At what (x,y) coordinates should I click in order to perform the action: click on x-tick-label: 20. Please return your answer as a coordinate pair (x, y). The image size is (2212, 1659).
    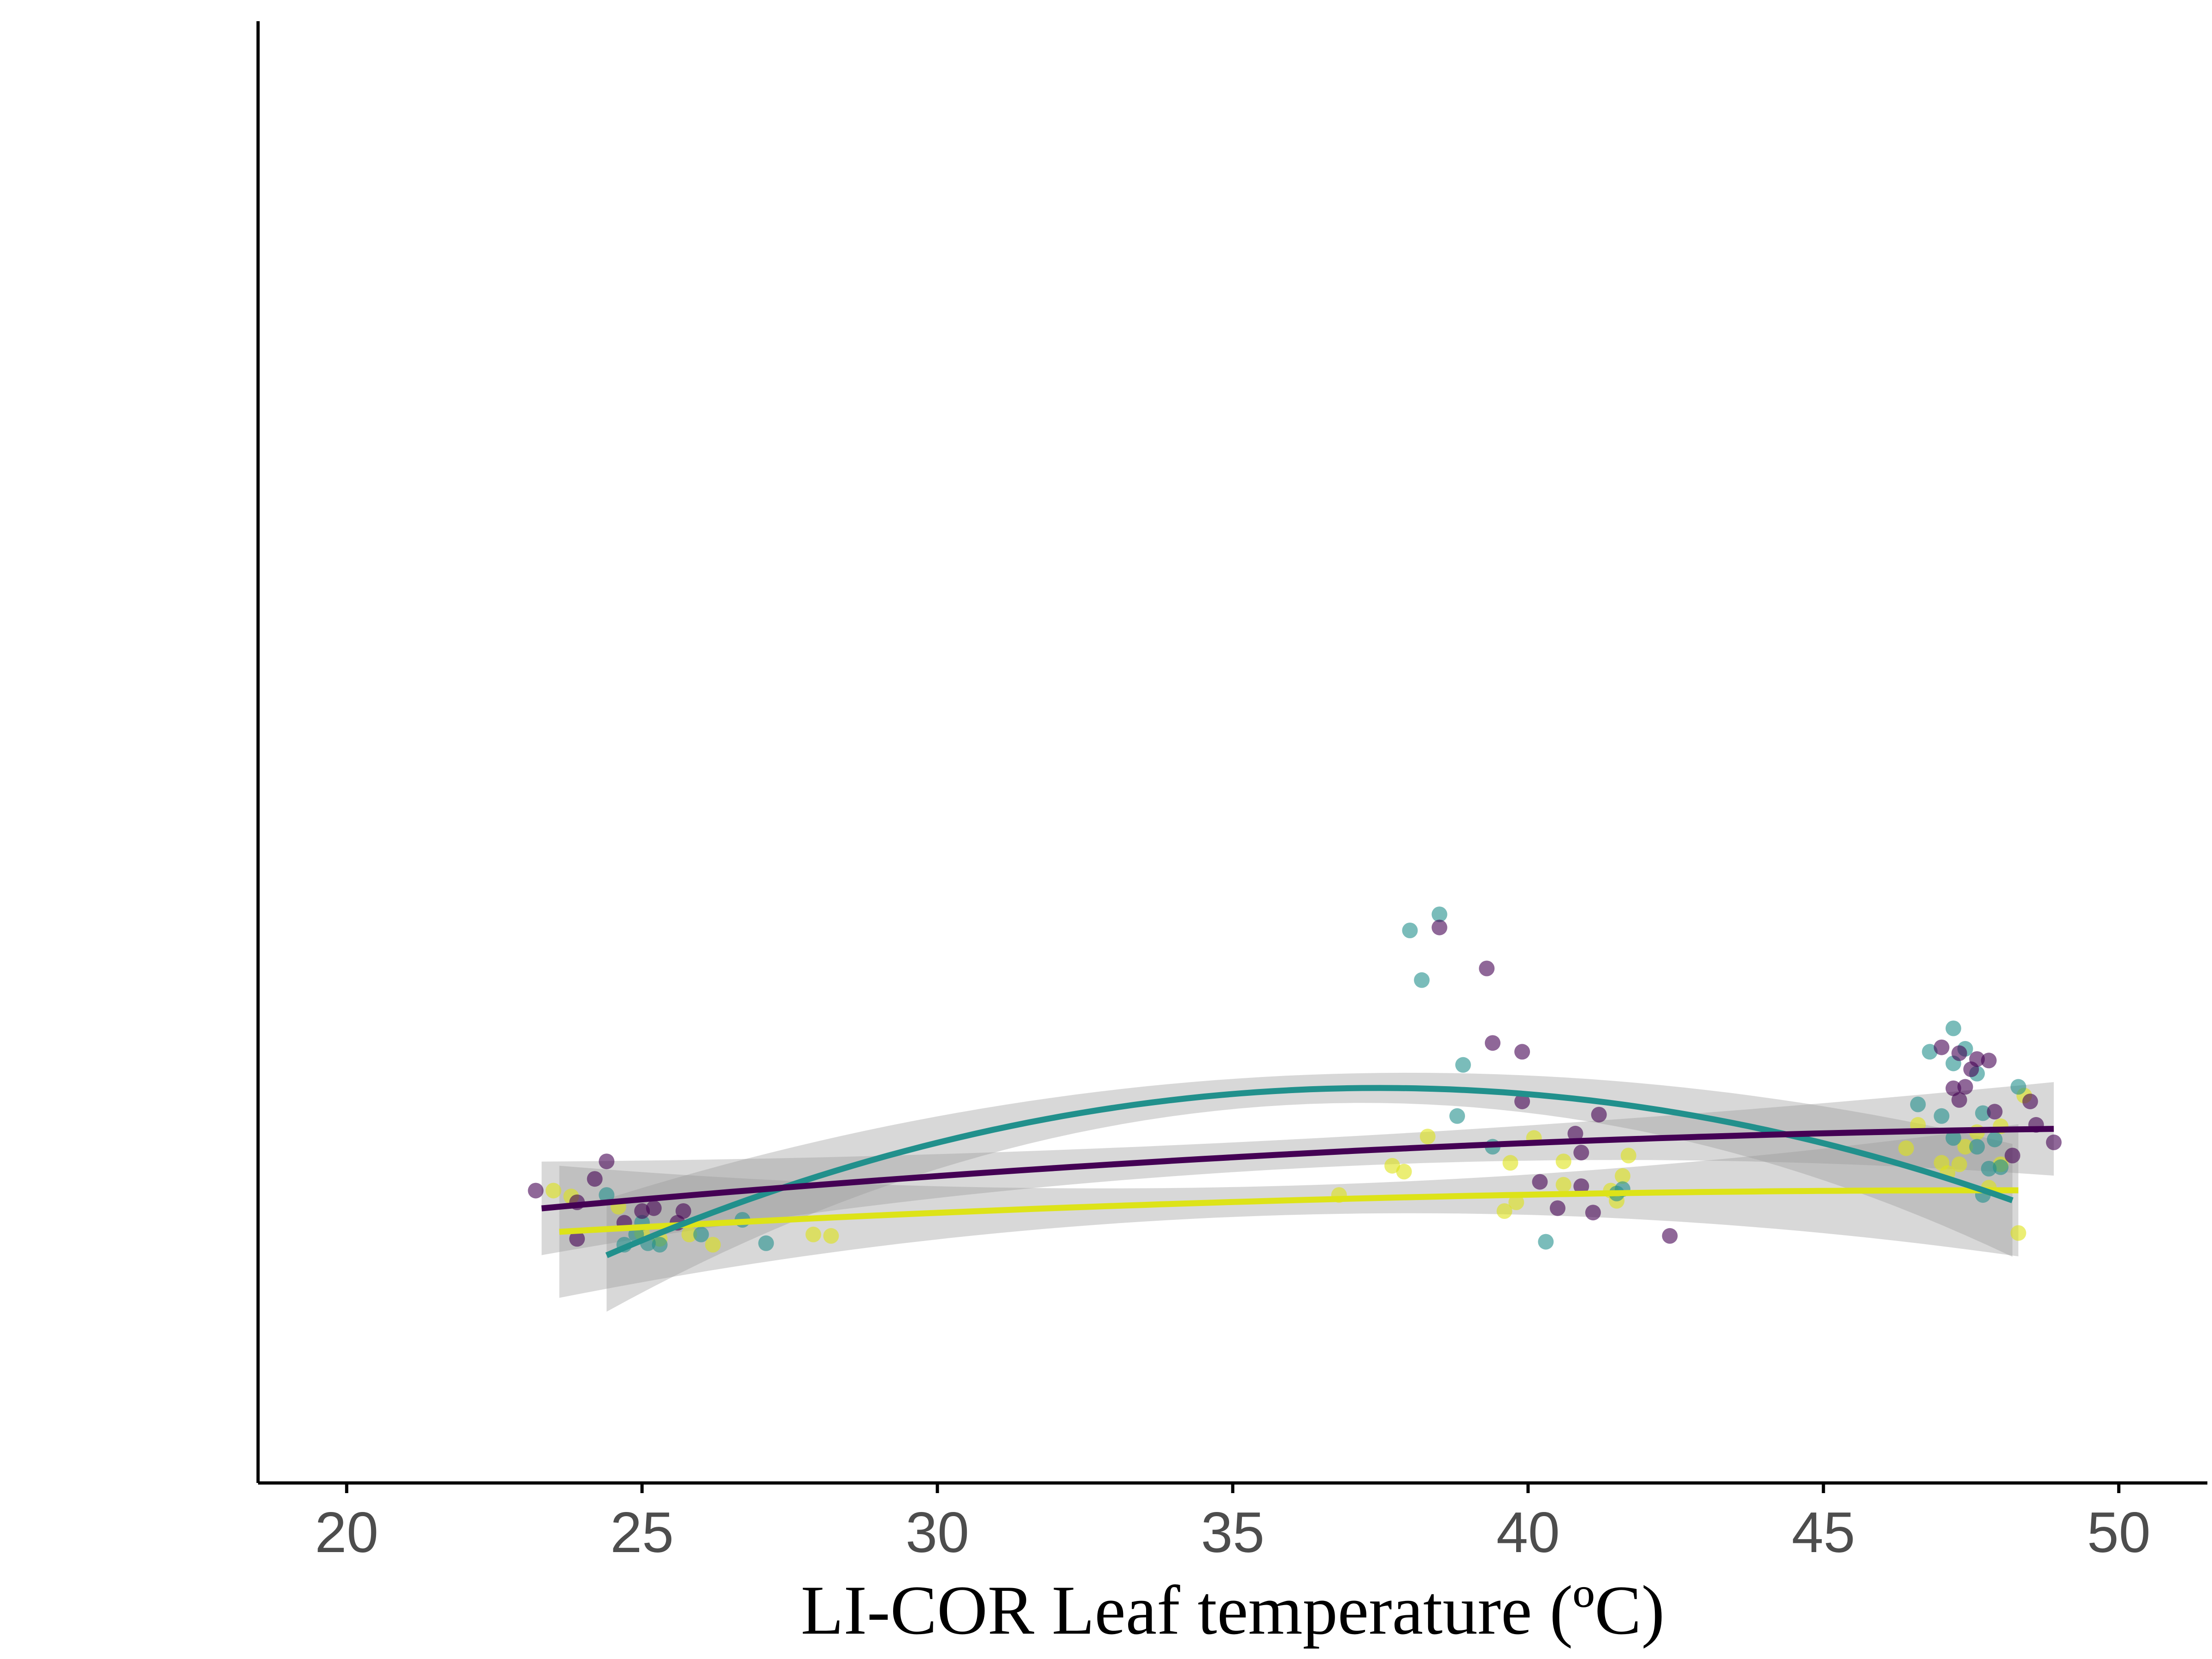
    Looking at the image, I should click on (346, 1533).